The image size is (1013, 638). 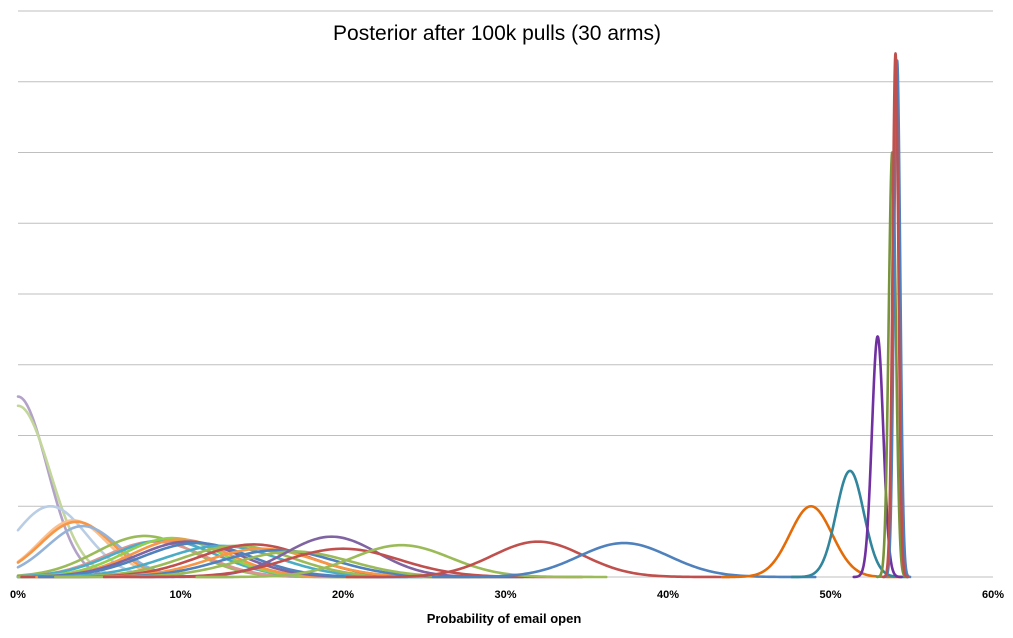 What do you see at coordinates (180, 595) in the screenshot?
I see `x-tick-label: 10%` at bounding box center [180, 595].